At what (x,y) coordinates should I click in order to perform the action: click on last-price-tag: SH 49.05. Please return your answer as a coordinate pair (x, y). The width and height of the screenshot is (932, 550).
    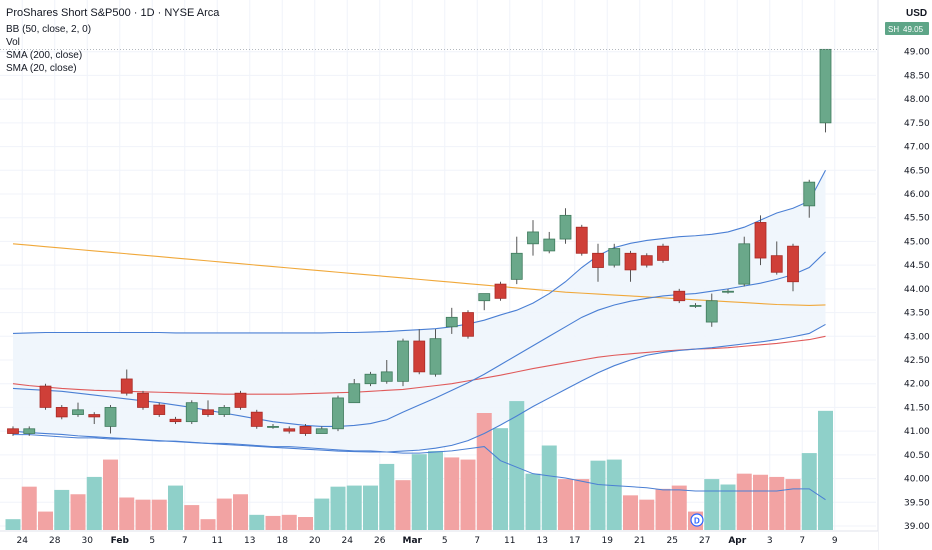
    Looking at the image, I should click on (907, 28).